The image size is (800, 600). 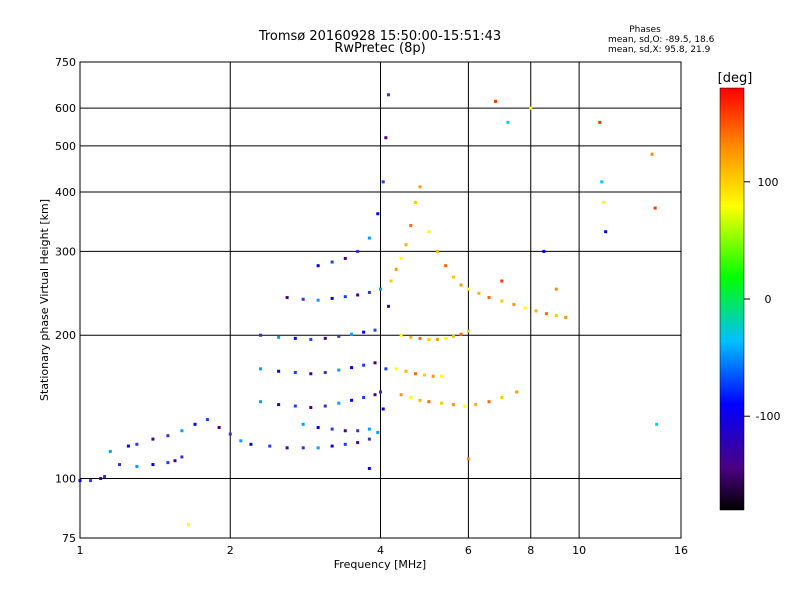 I want to click on phases-o-stats: mean, sd,O: -89.5, 18.6, so click(x=661, y=40).